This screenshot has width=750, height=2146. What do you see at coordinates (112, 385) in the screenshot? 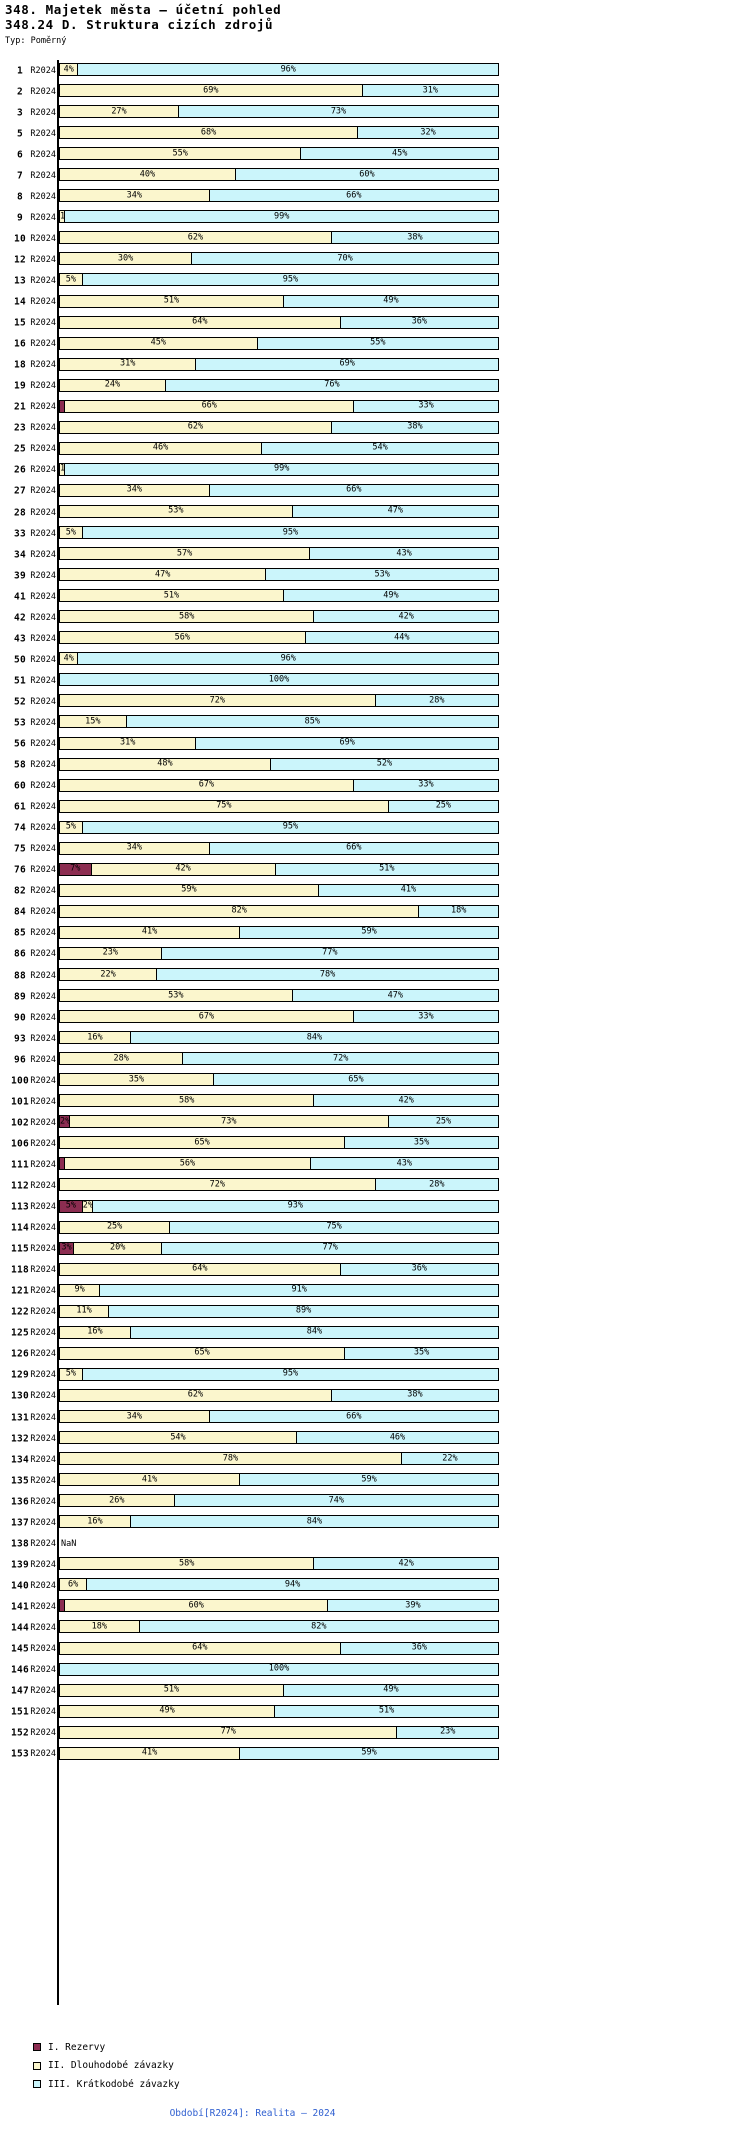
I see `bar-segment: 24%` at bounding box center [112, 385].